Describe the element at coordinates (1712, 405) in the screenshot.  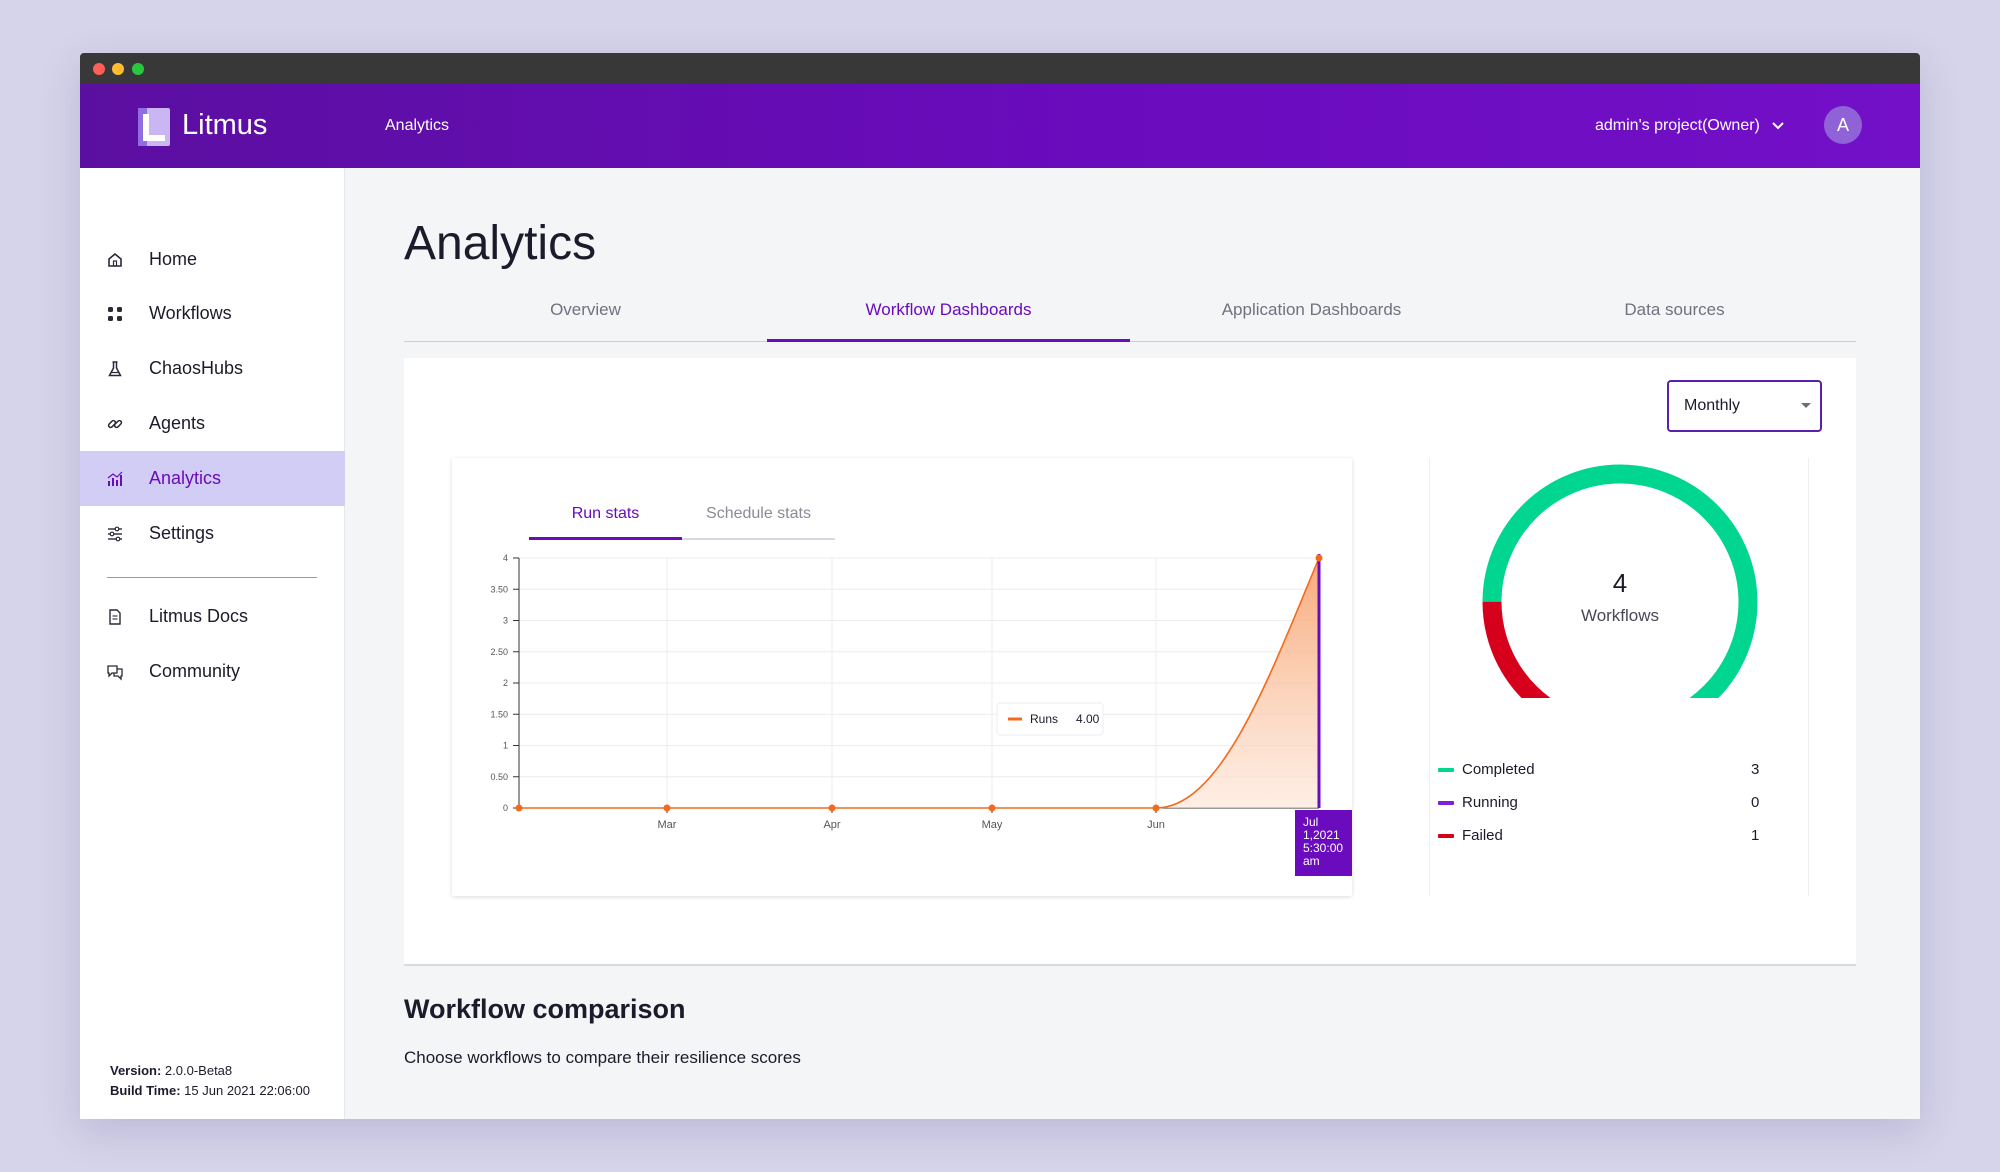
I see `period-dropdown-value: Monthly` at that location.